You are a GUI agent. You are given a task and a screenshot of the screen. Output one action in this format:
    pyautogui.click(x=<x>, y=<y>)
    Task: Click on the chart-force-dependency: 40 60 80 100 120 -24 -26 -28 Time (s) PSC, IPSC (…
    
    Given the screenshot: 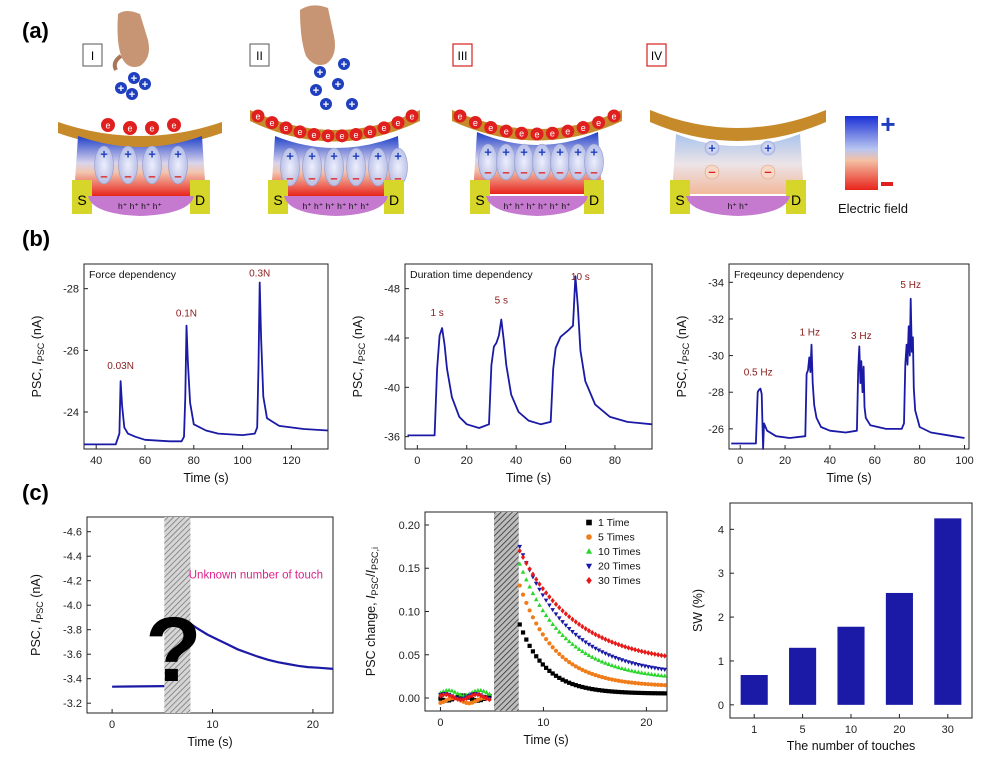 What is the action you would take?
    pyautogui.click(x=179, y=374)
    